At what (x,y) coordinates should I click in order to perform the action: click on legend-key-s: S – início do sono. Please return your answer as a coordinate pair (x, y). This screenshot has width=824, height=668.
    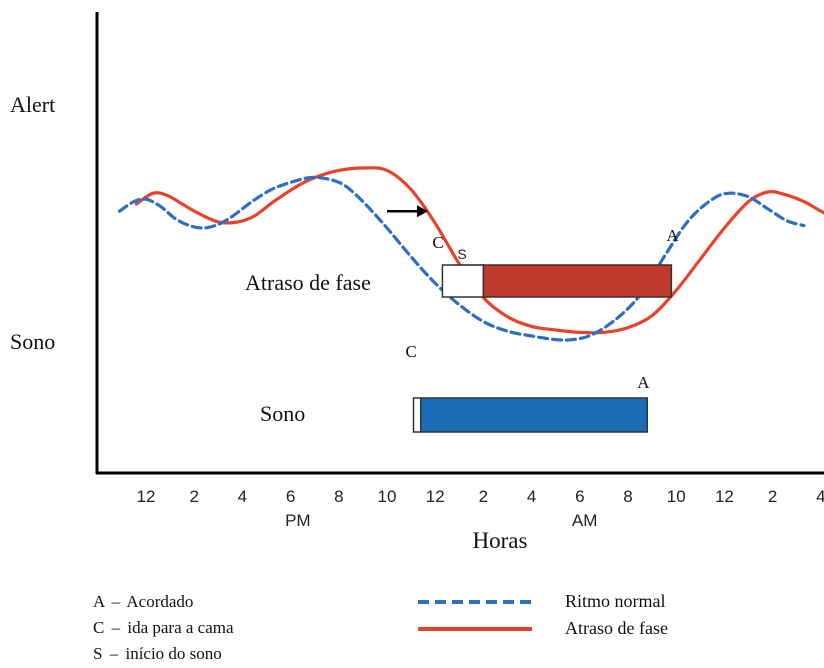
    Looking at the image, I should click on (157, 653).